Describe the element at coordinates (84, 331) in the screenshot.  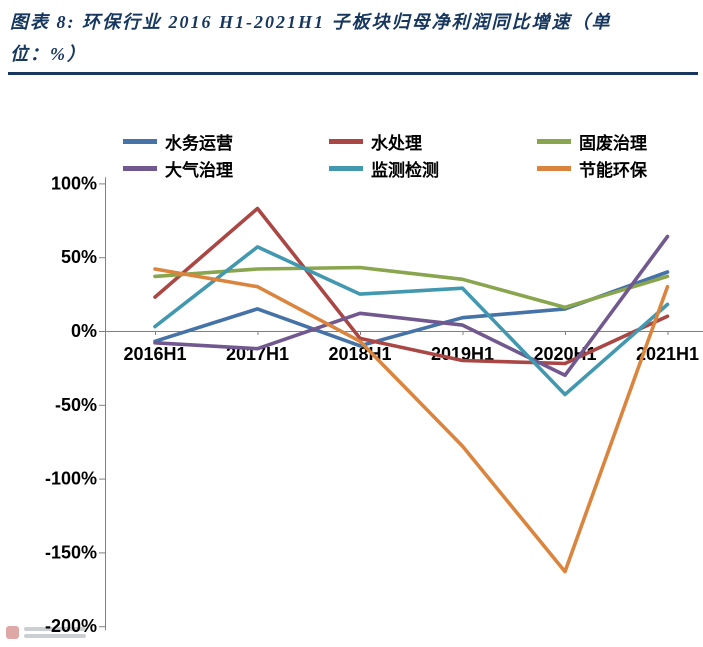
I see `y-tick-label: 0%` at that location.